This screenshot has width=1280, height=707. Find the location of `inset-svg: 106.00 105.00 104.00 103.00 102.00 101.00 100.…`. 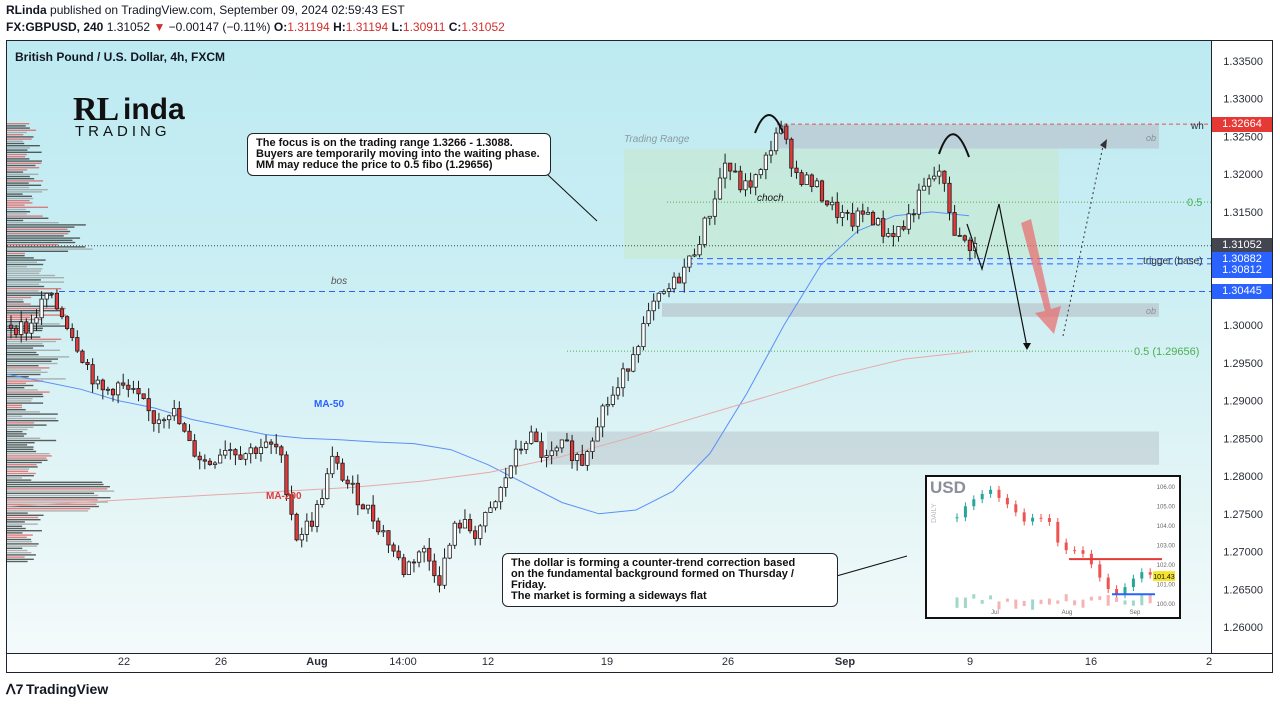

inset-svg: 106.00 105.00 104.00 103.00 102.00 101.00 100.… is located at coordinates (1065, 550).